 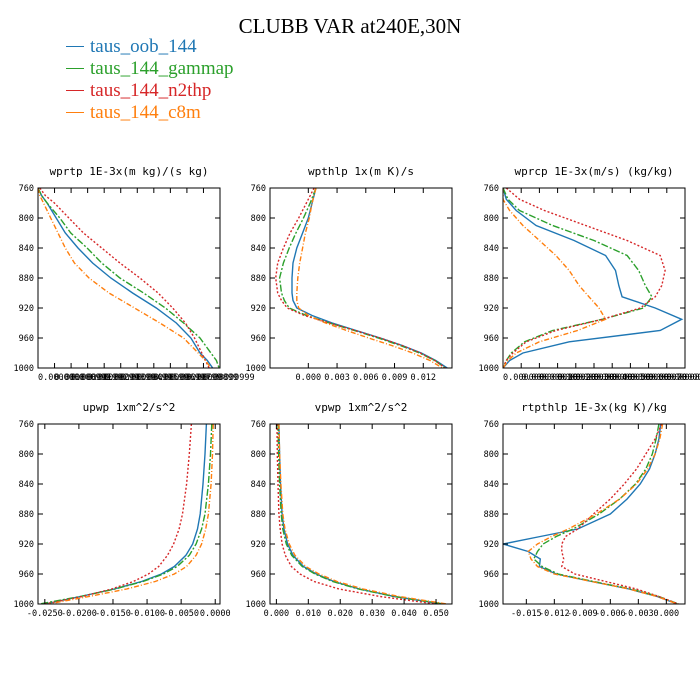 What do you see at coordinates (372, 614) in the screenshot?
I see `x-tick-label: 0.030` at bounding box center [372, 614].